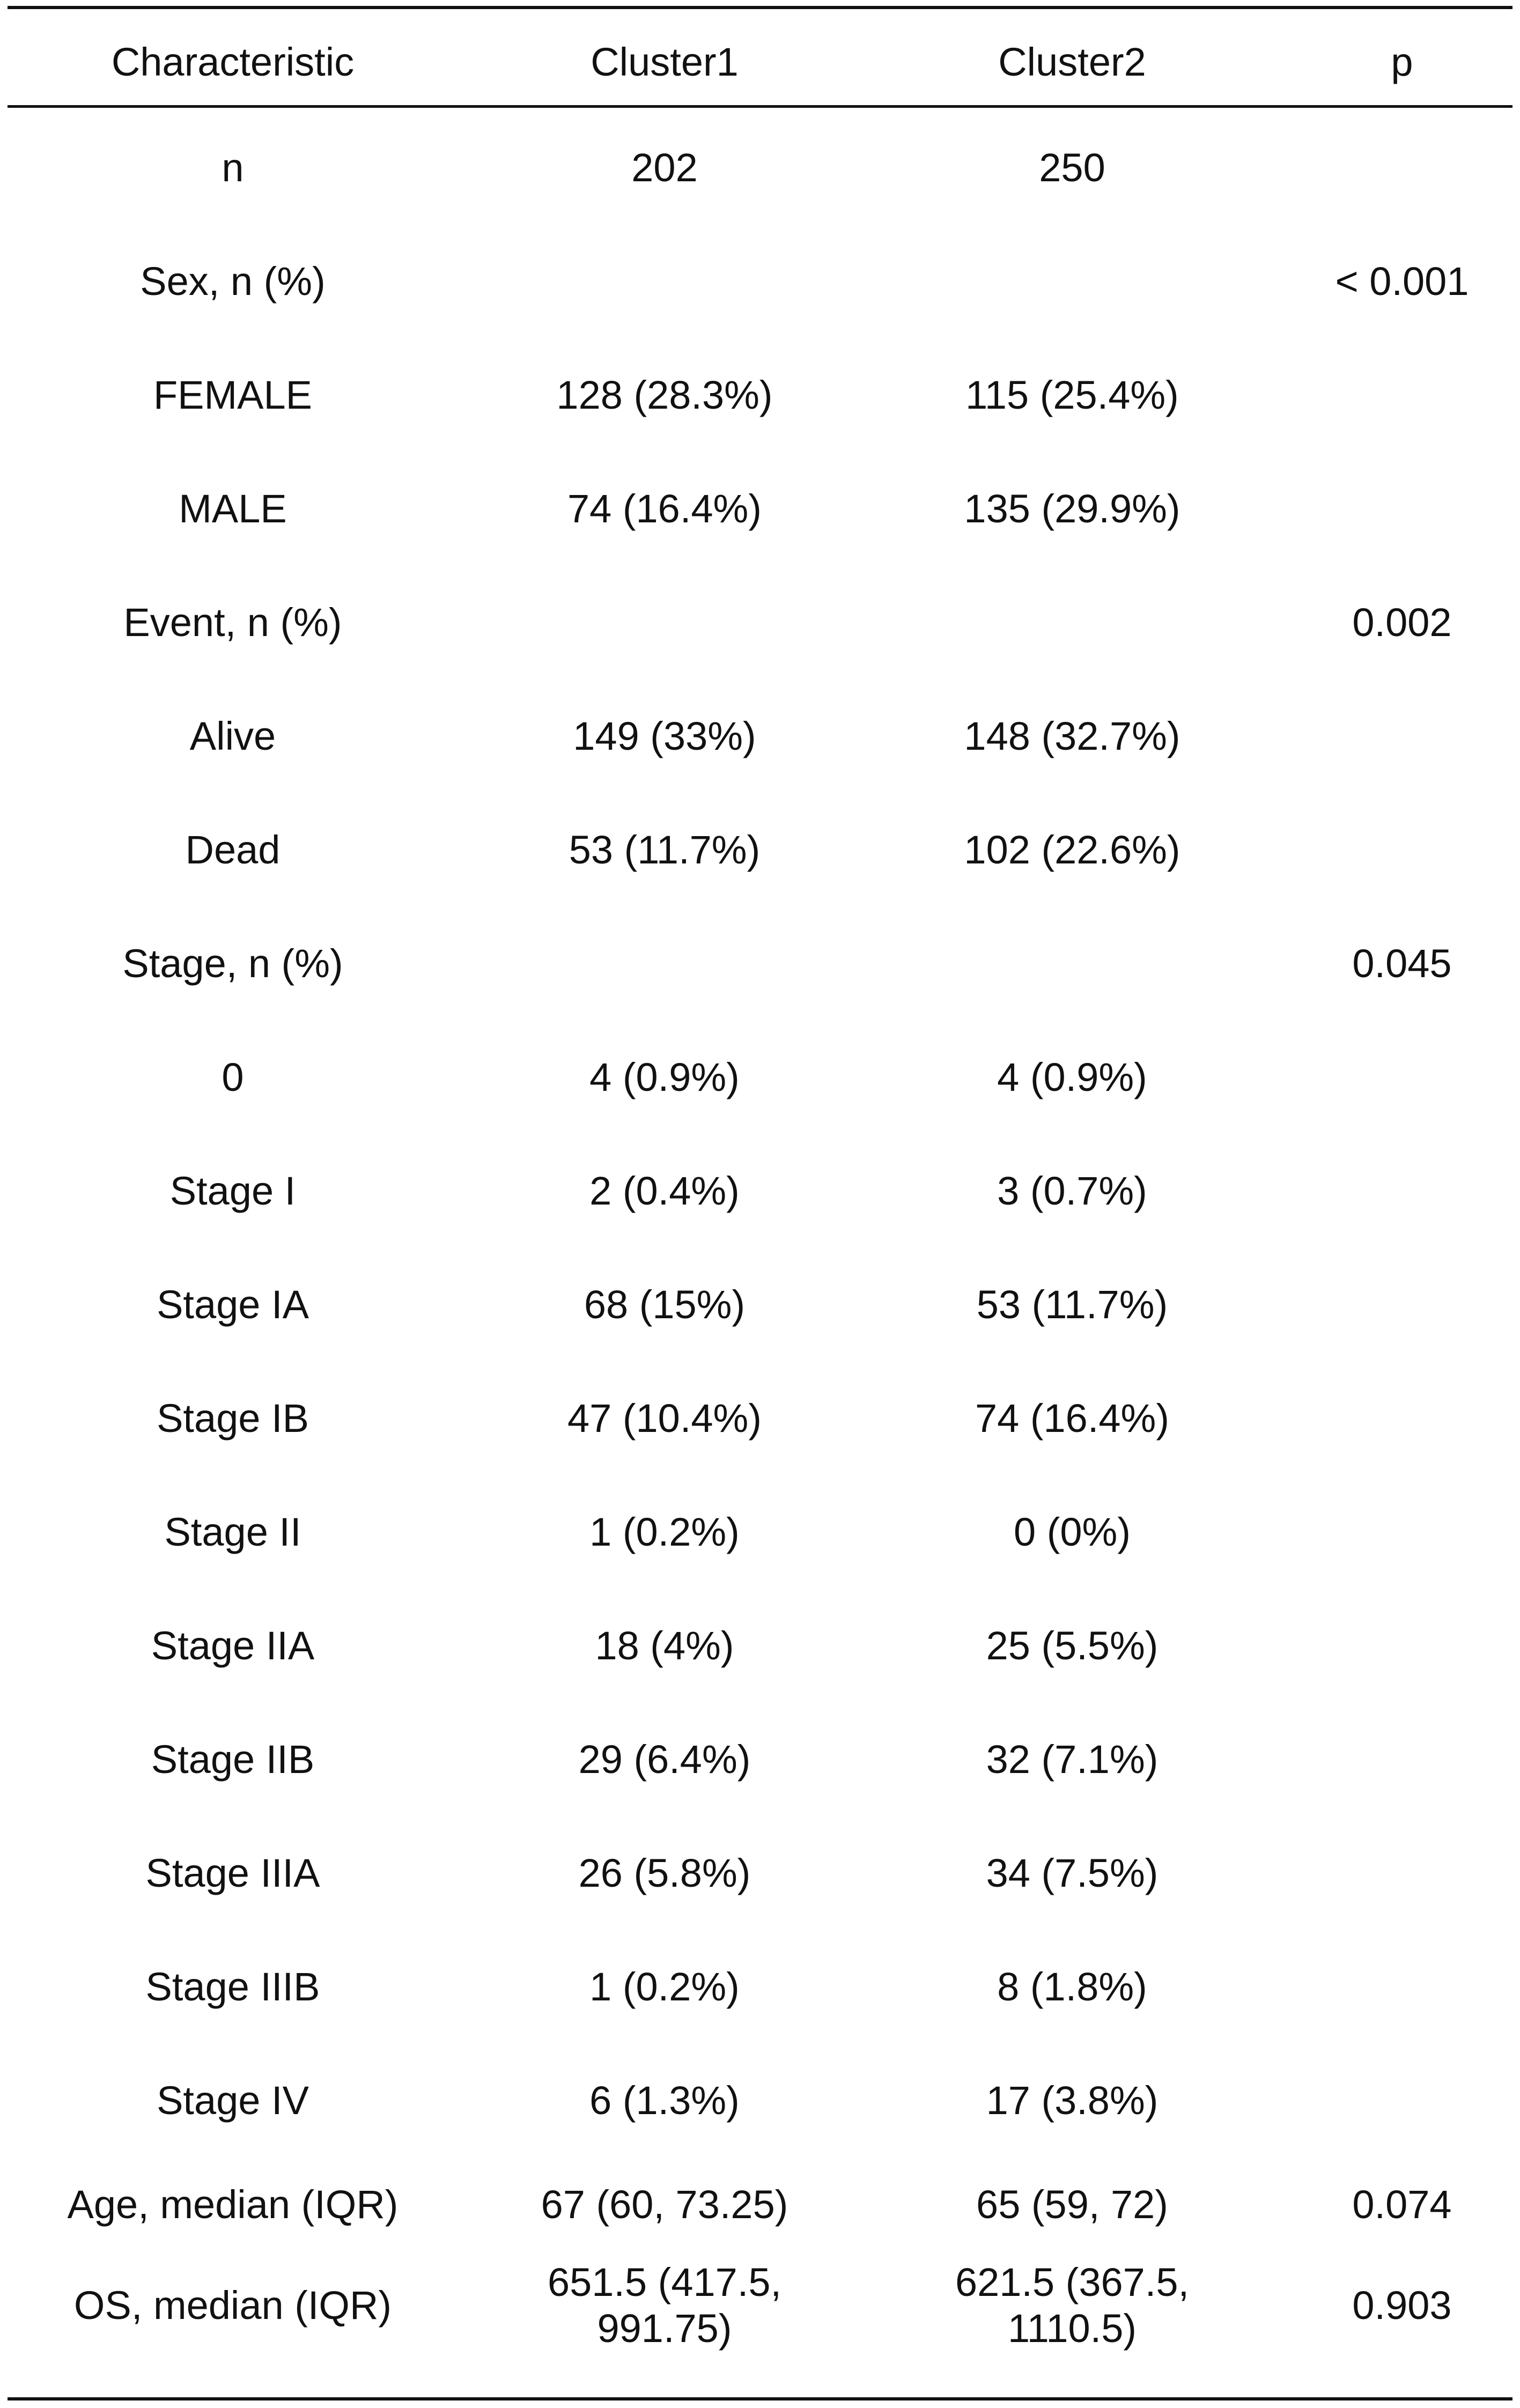 The height and width of the screenshot is (2408, 1520). Describe the element at coordinates (233, 2100) in the screenshot. I see `row-label: Stage IV` at that location.